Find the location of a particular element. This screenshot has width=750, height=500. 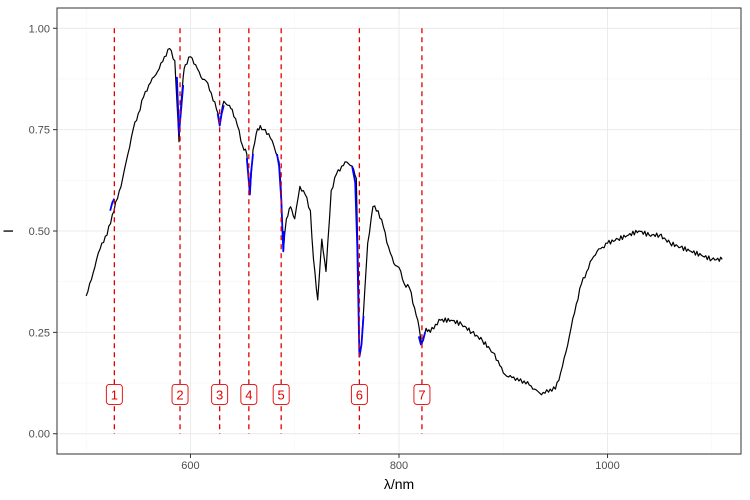

marker-label-6: 6 is located at coordinates (359, 394).